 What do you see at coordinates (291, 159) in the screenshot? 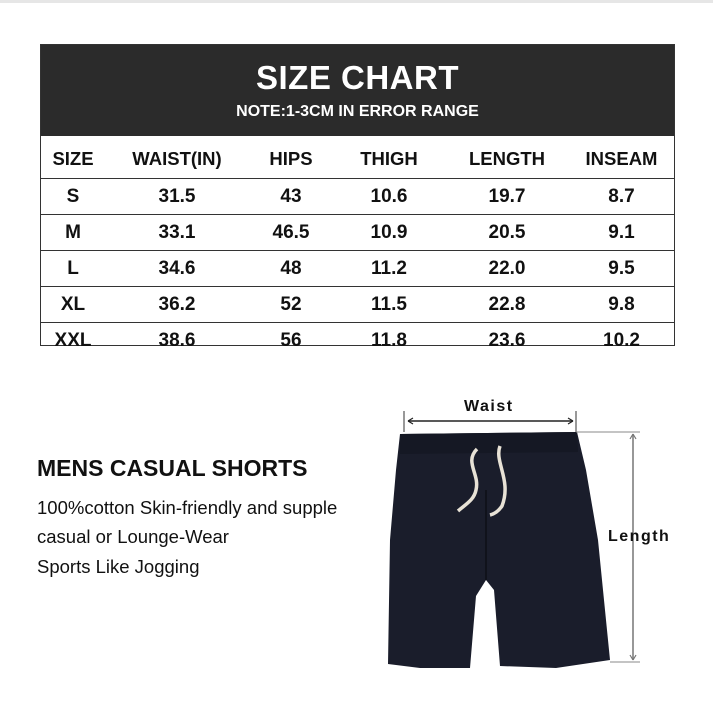
I see `header-hips: HIPS` at bounding box center [291, 159].